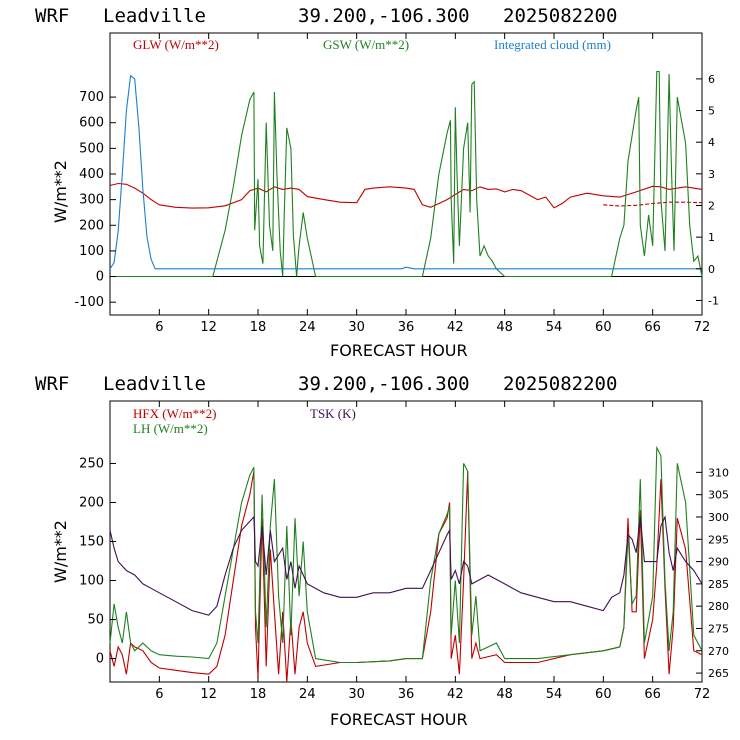 Image resolution: width=740 pixels, height=740 pixels. I want to click on legend-hfx: HFX (W/m**2), so click(174, 413).